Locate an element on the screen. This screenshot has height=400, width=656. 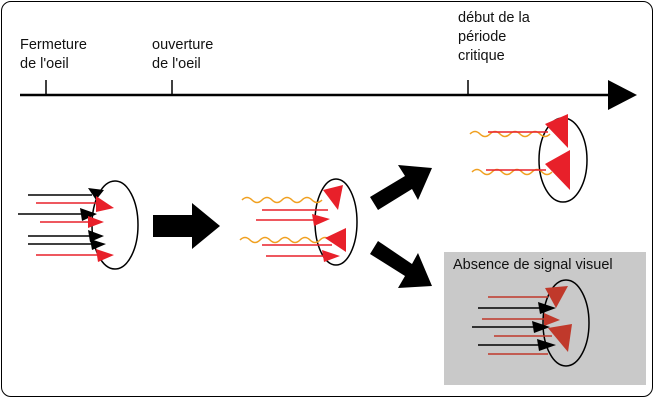
label-critical-period-start: début de la période critique is located at coordinates (494, 37).